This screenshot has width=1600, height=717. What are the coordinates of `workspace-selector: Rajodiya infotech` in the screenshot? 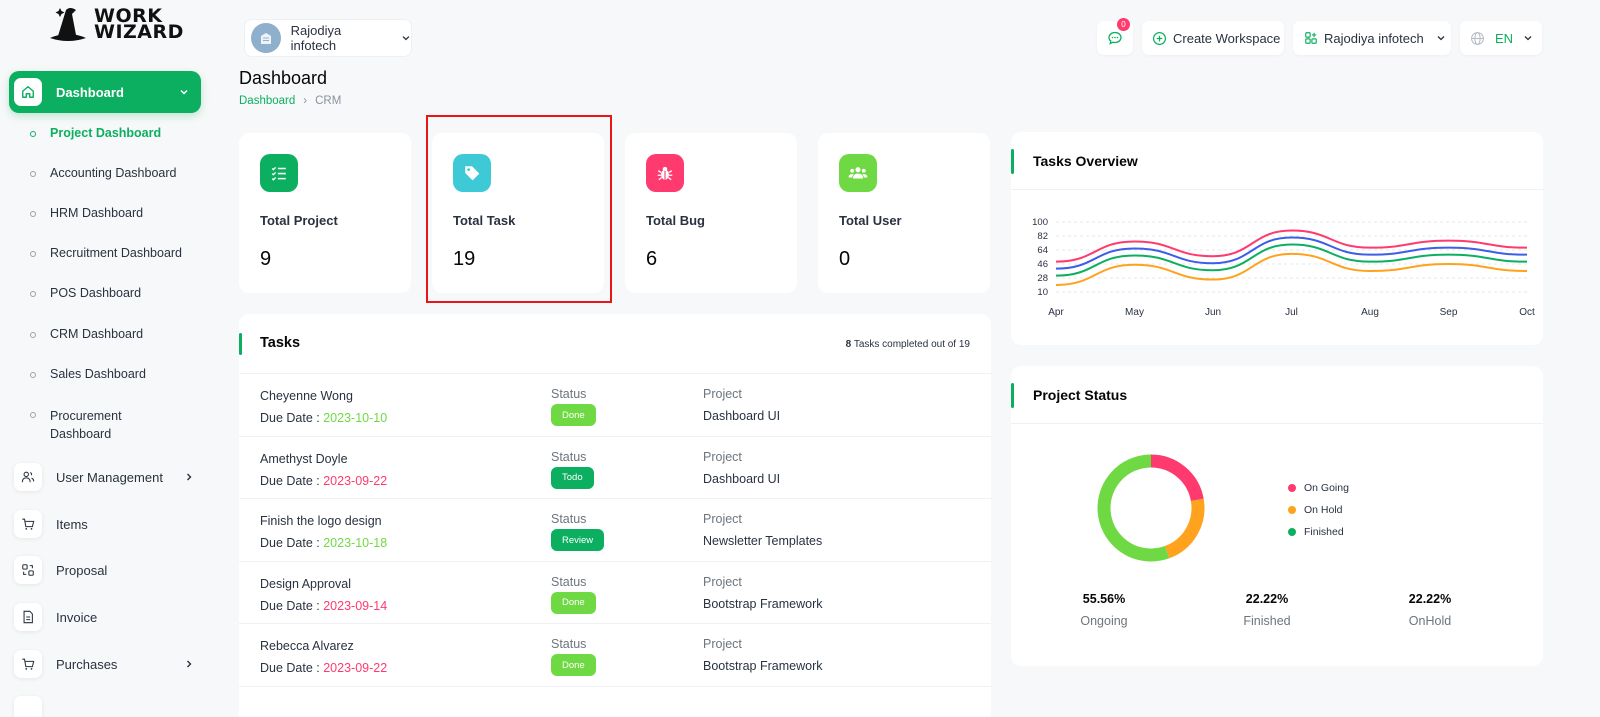 It's located at (1372, 38).